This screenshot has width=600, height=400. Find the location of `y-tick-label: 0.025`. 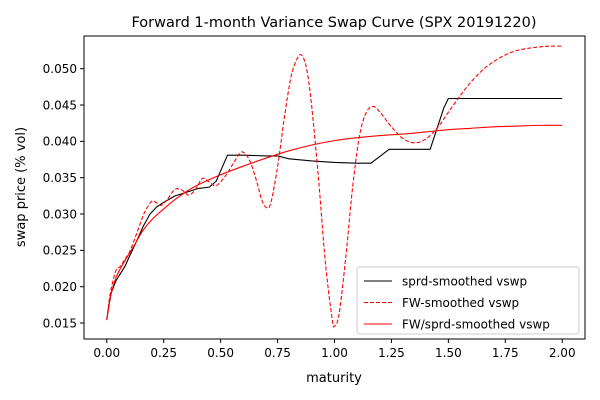

y-tick-label: 0.025 is located at coordinates (60, 251).